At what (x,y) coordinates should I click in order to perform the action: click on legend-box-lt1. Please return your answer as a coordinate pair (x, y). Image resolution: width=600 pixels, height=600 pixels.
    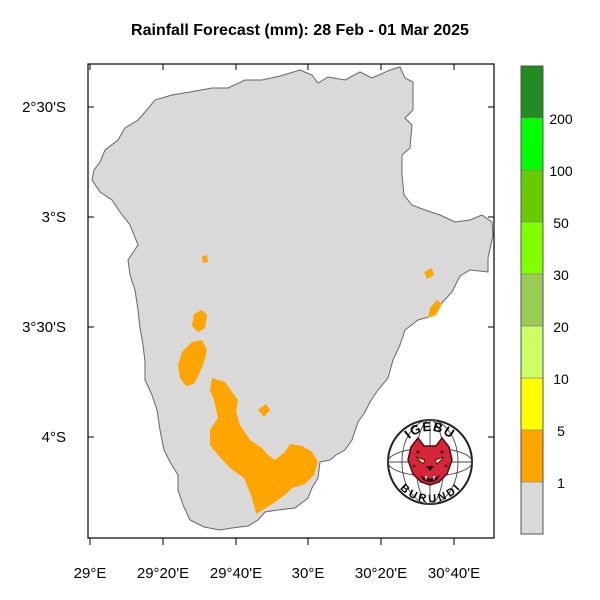
    Looking at the image, I should click on (532, 508).